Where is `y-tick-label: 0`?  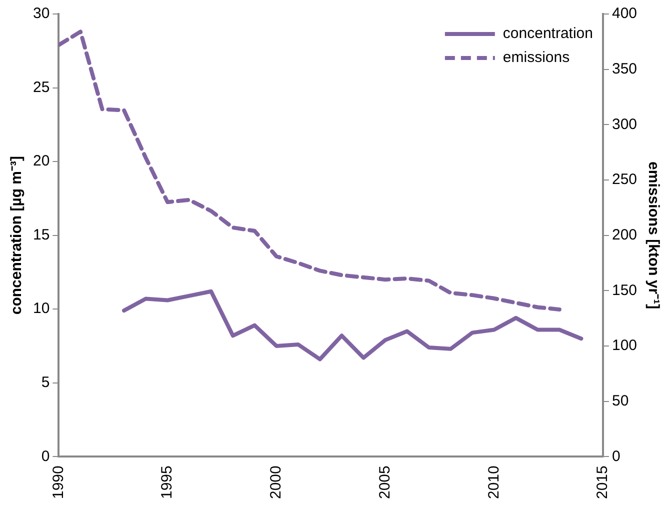
y-tick-label: 0 is located at coordinates (45, 456).